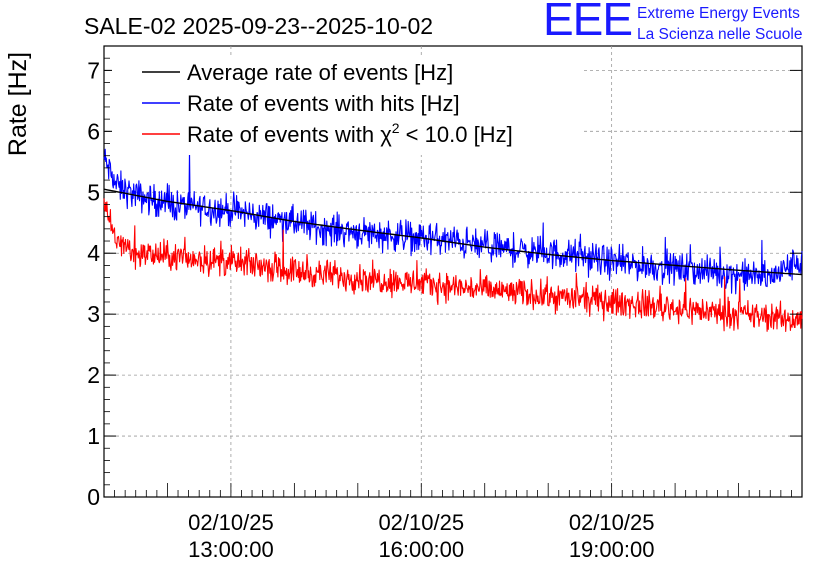  I want to click on logo-title-line: Extreme Energy Events, so click(718, 13).